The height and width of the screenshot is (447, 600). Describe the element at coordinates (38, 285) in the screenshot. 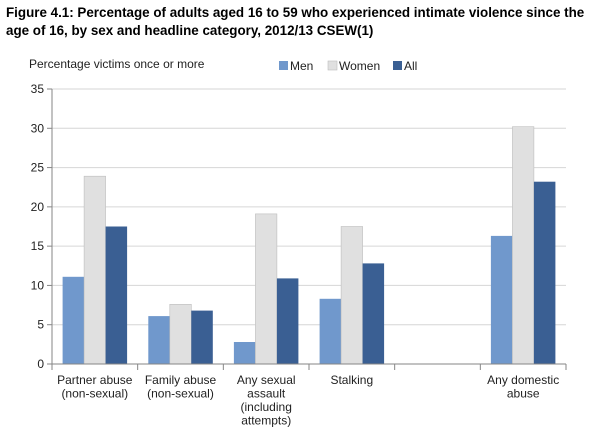

I see `y-tick-label: 10` at that location.